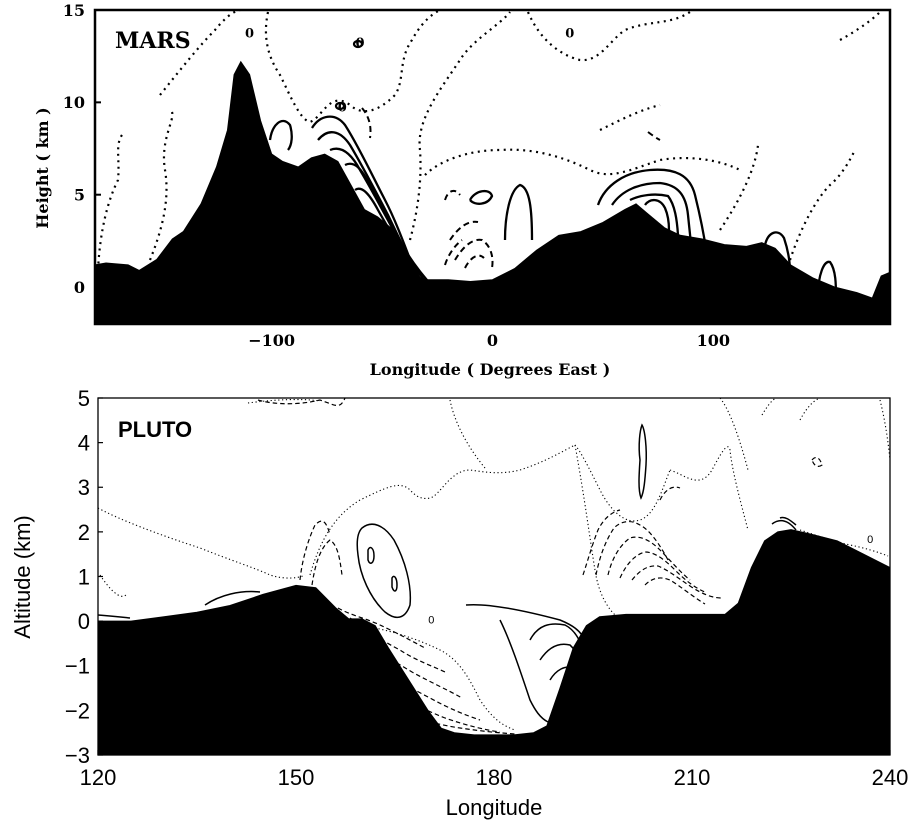  What do you see at coordinates (84, 621) in the screenshot?
I see `pluto-y-tick-label: 0` at bounding box center [84, 621].